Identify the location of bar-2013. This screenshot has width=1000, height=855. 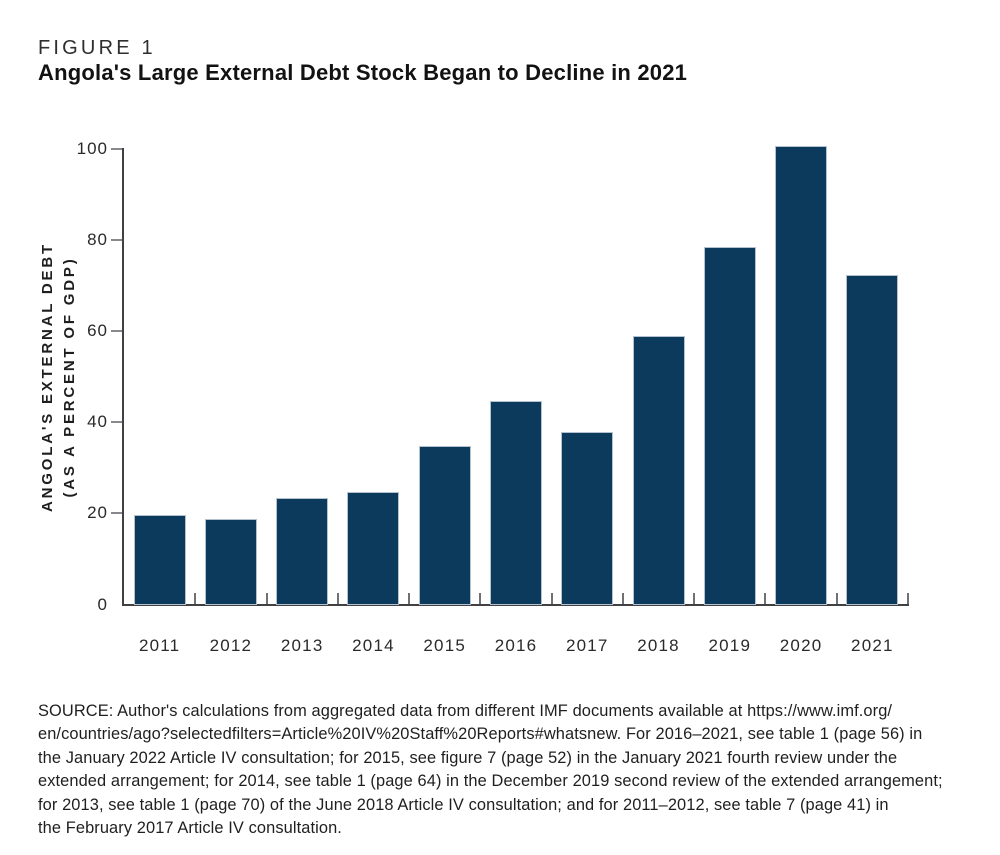
(302, 552).